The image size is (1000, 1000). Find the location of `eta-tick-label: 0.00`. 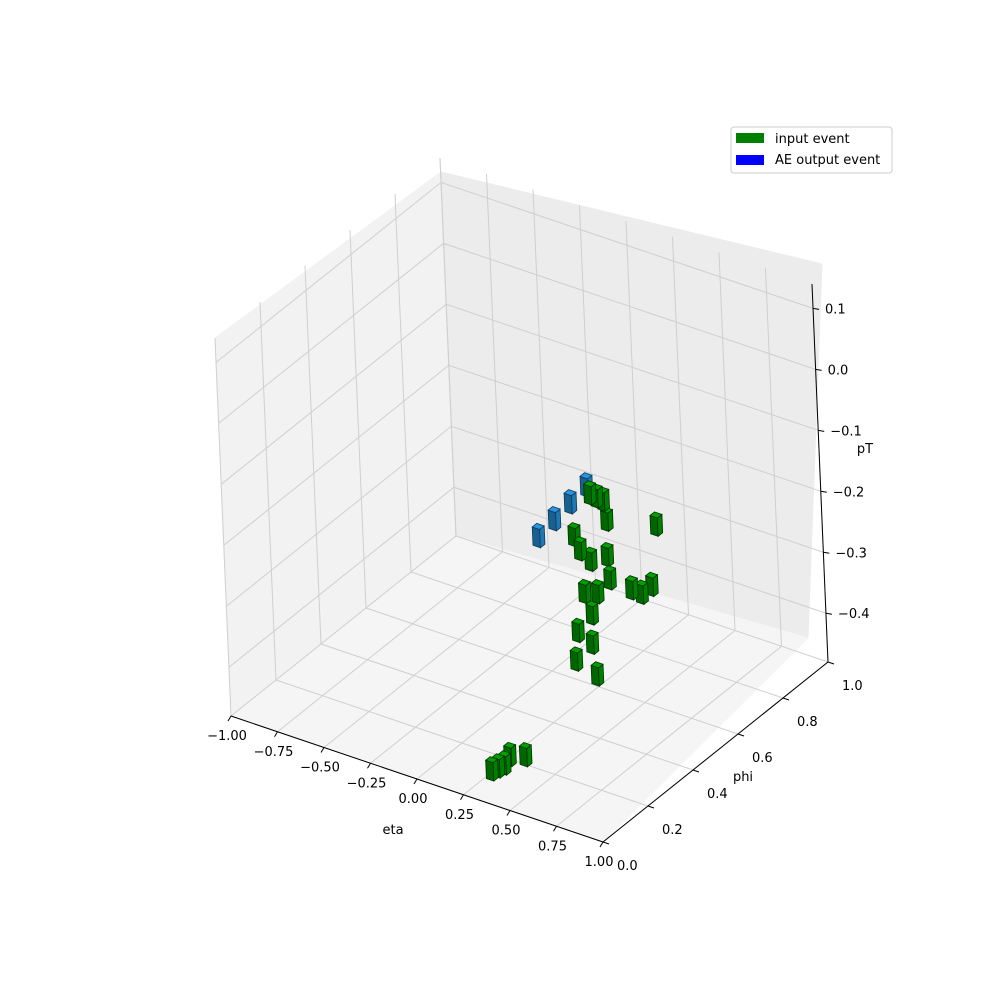

eta-tick-label: 0.00 is located at coordinates (413, 799).